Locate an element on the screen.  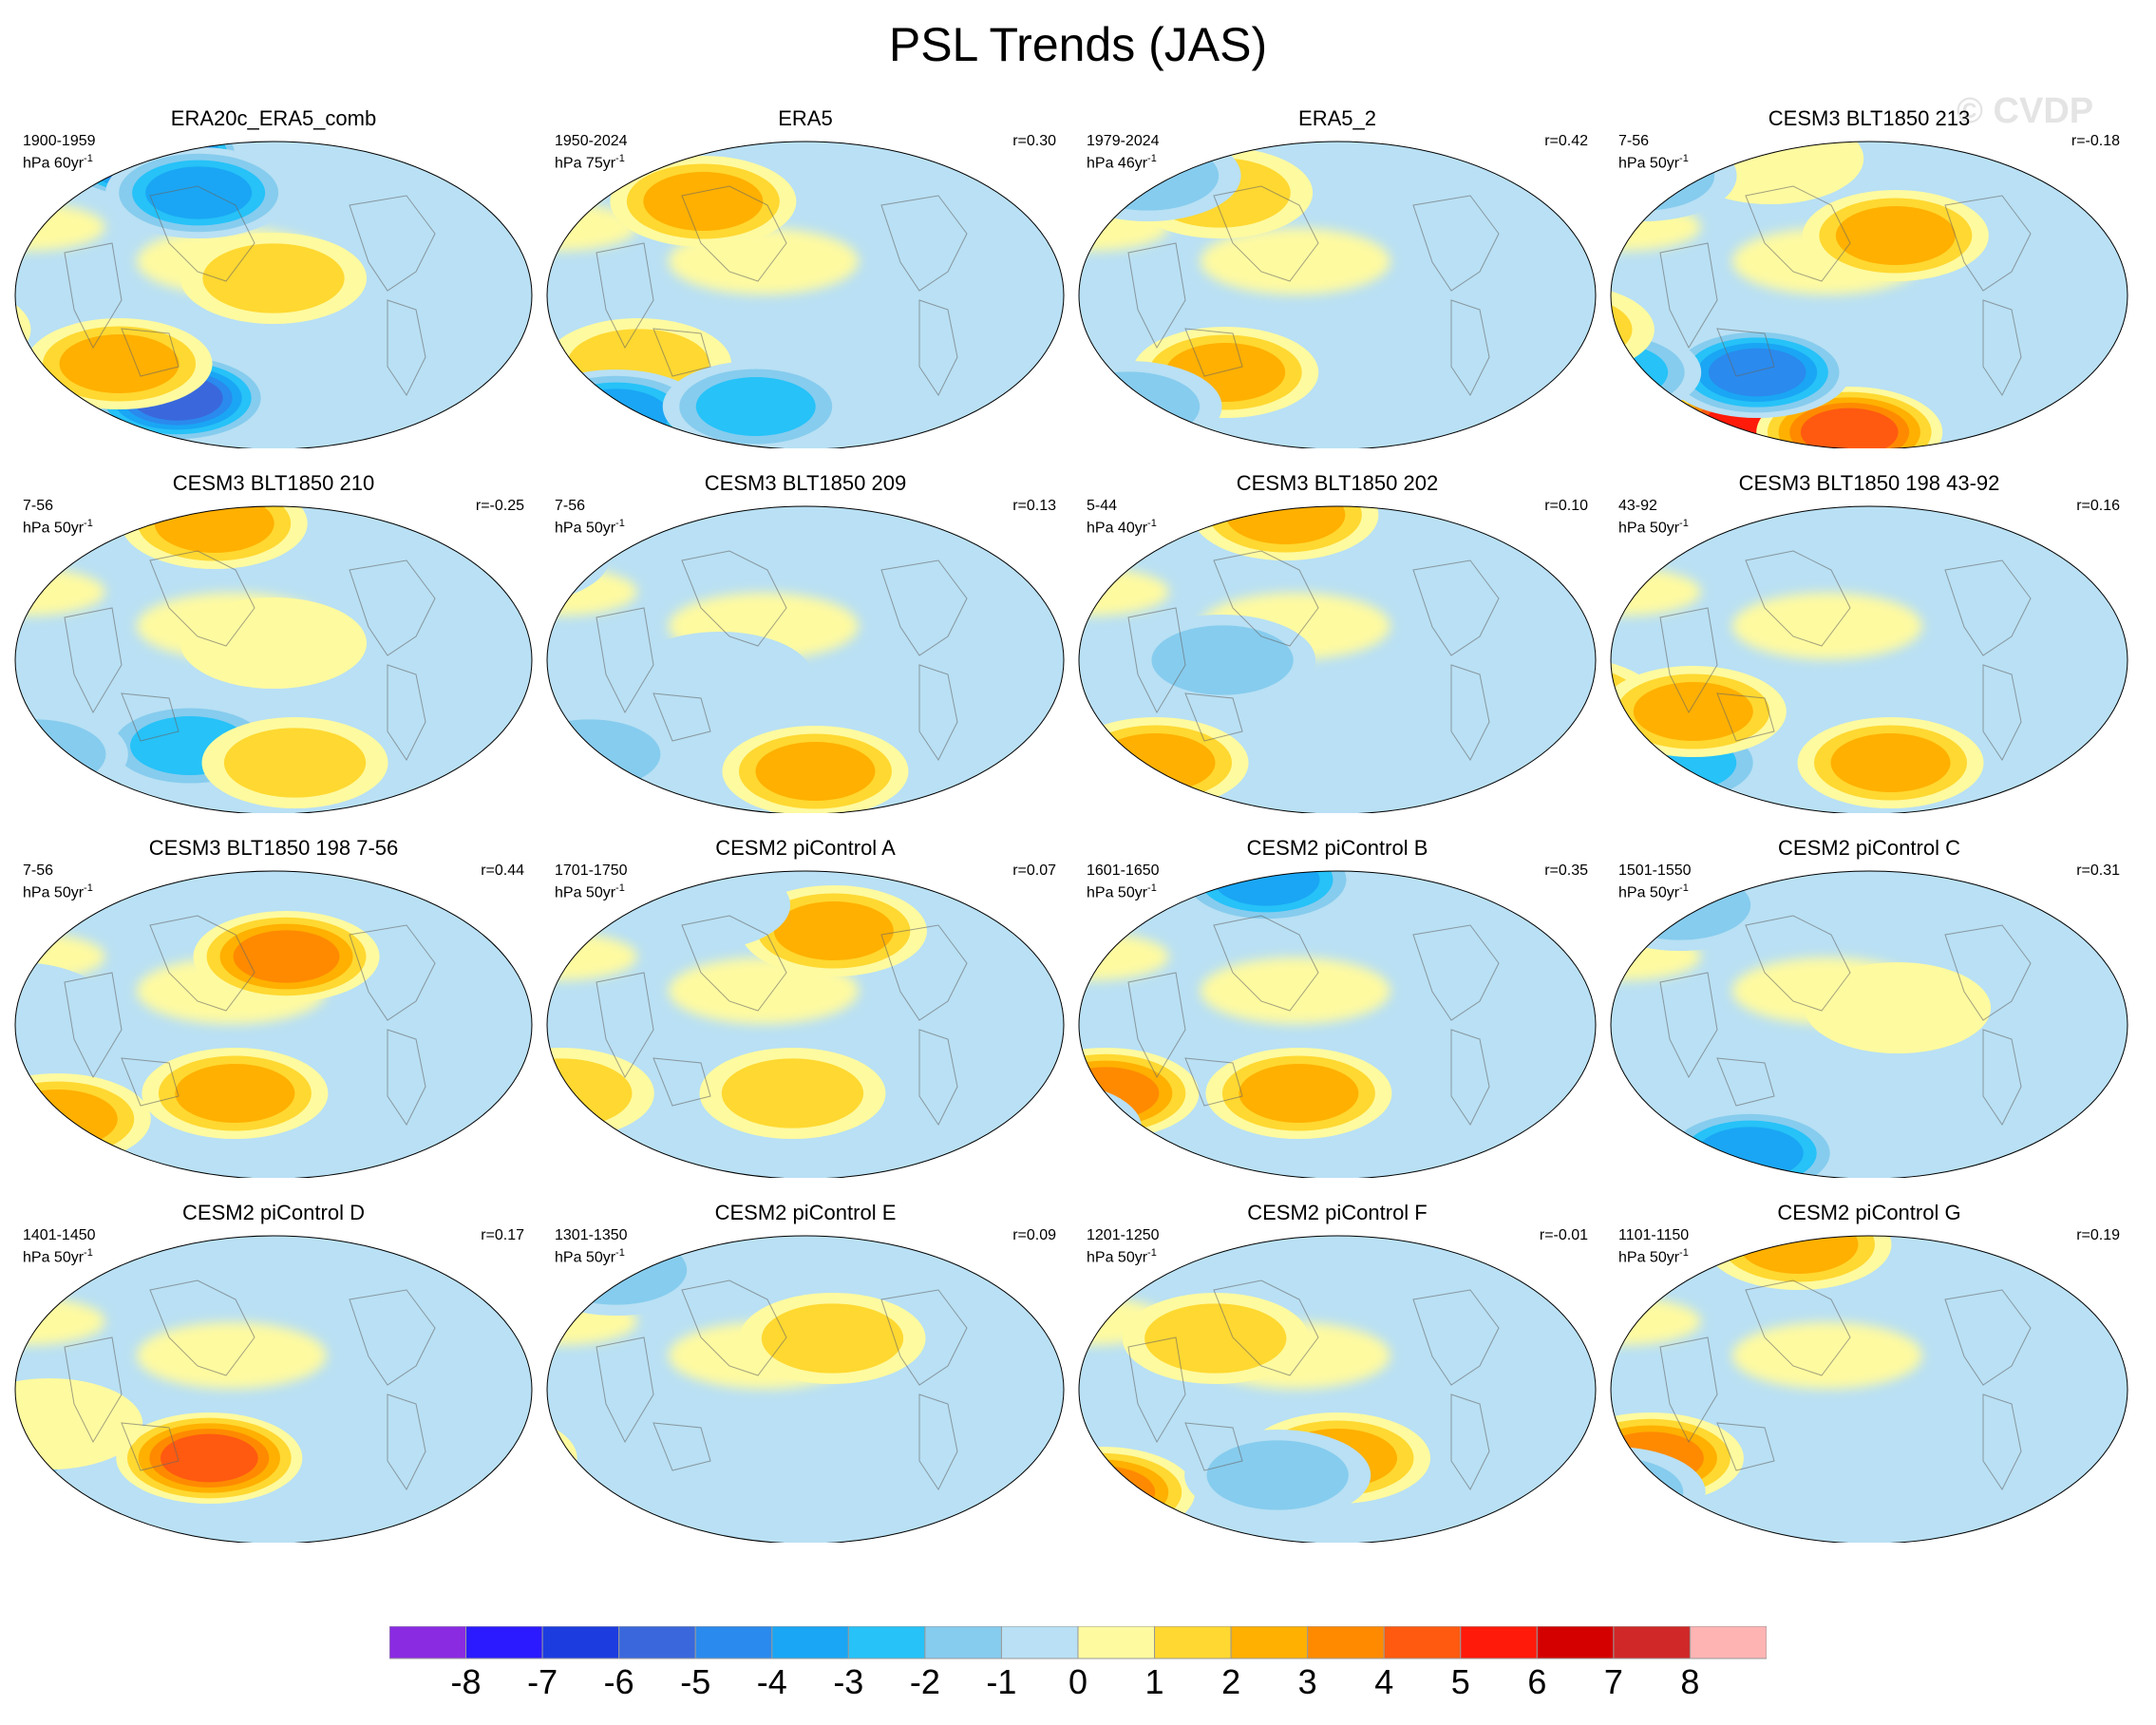
panel-title: CESM2 piControl F is located at coordinates (1337, 1212).